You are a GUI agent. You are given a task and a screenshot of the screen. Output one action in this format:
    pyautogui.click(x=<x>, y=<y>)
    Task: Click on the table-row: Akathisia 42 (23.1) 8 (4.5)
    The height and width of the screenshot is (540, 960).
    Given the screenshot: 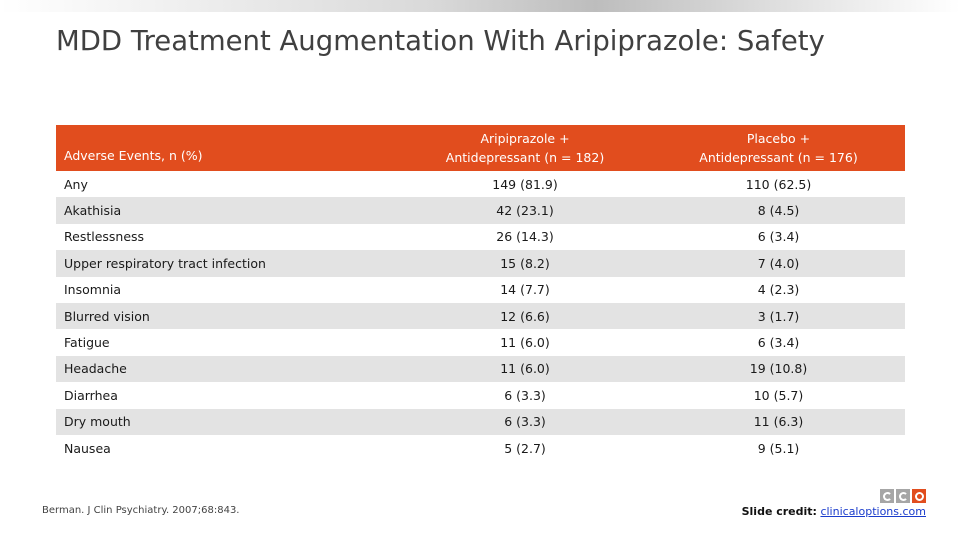 What is the action you would take?
    pyautogui.click(x=480, y=210)
    